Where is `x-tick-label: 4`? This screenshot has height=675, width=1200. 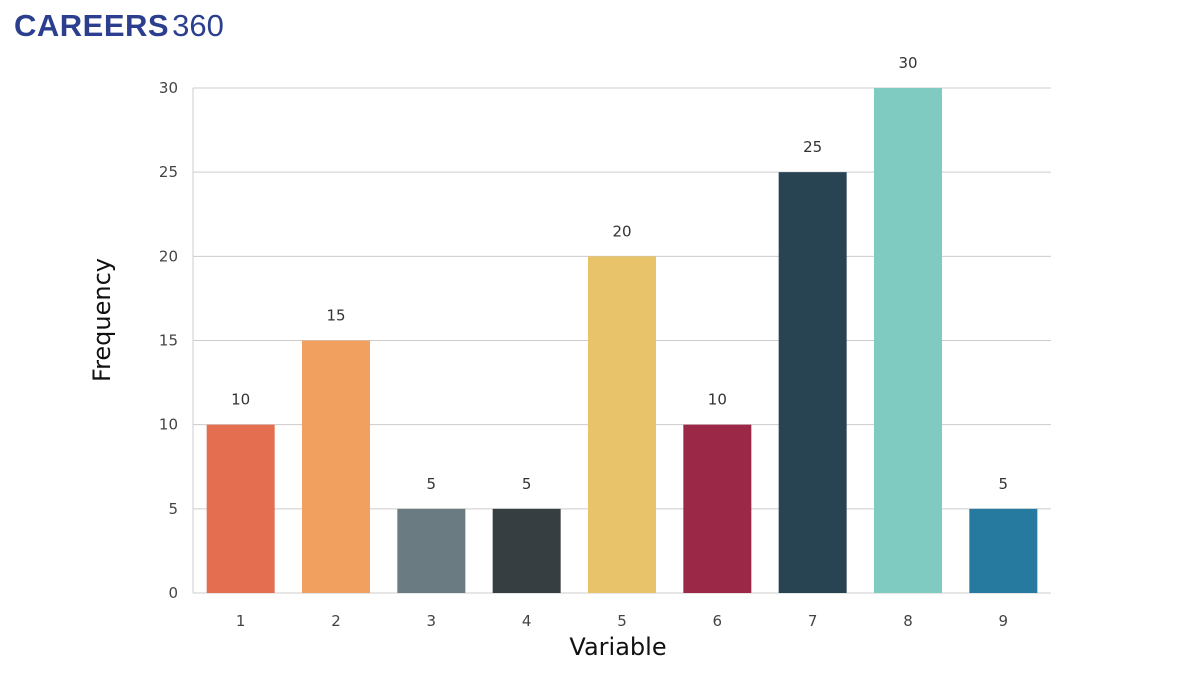 x-tick-label: 4 is located at coordinates (527, 621).